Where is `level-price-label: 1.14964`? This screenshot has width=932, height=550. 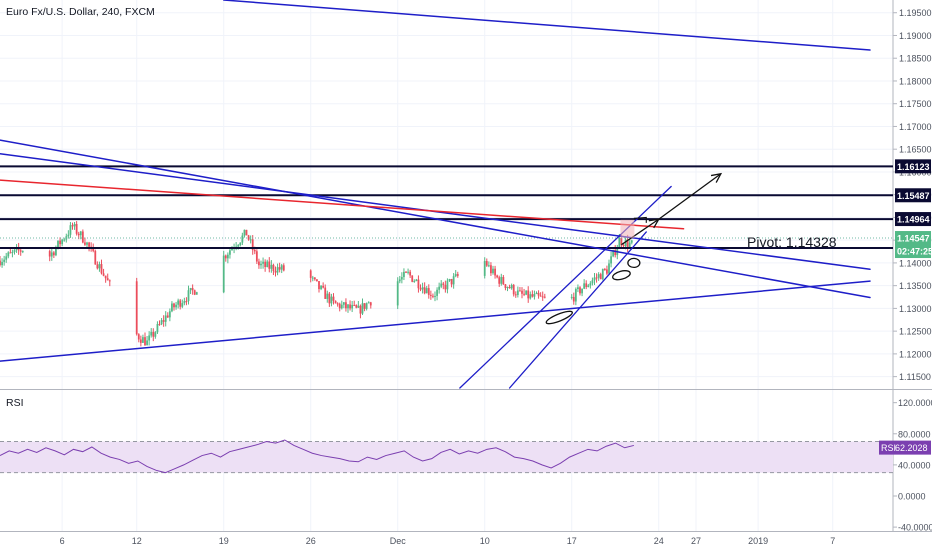 level-price-label: 1.14964 is located at coordinates (913, 220).